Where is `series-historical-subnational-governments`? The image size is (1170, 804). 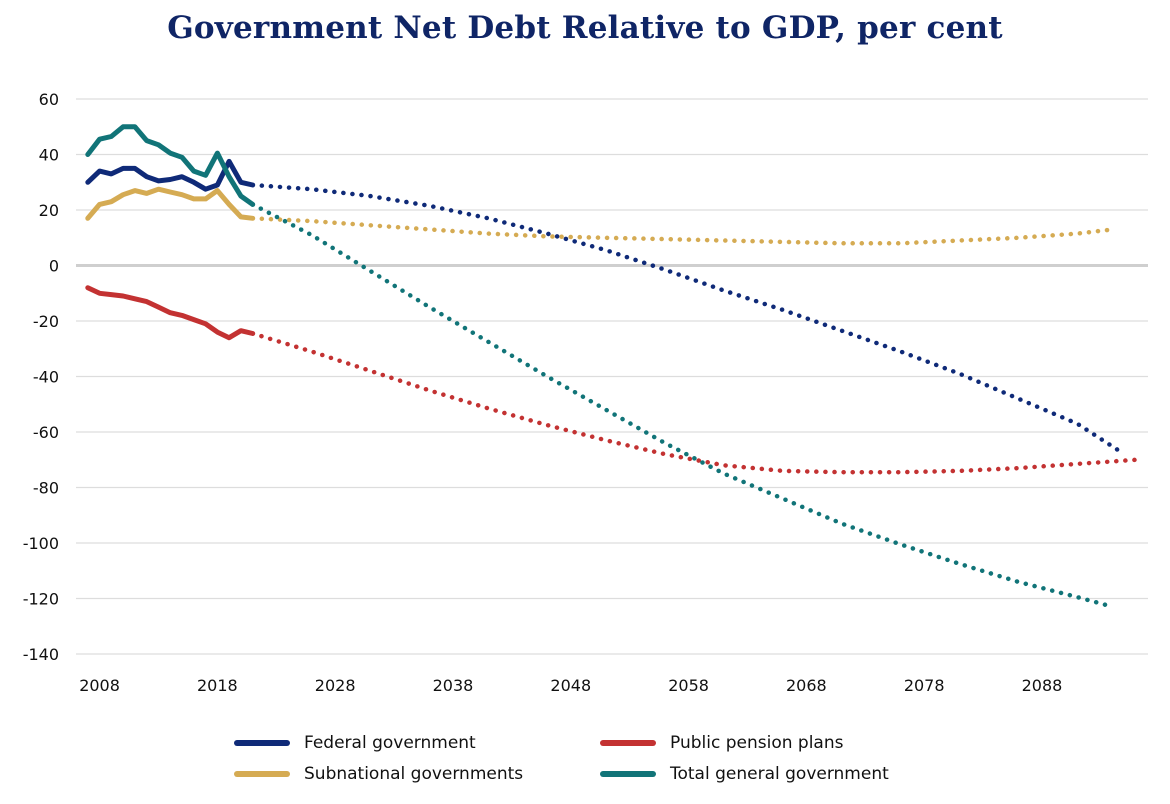 series-historical-subnational-governments is located at coordinates (170, 203).